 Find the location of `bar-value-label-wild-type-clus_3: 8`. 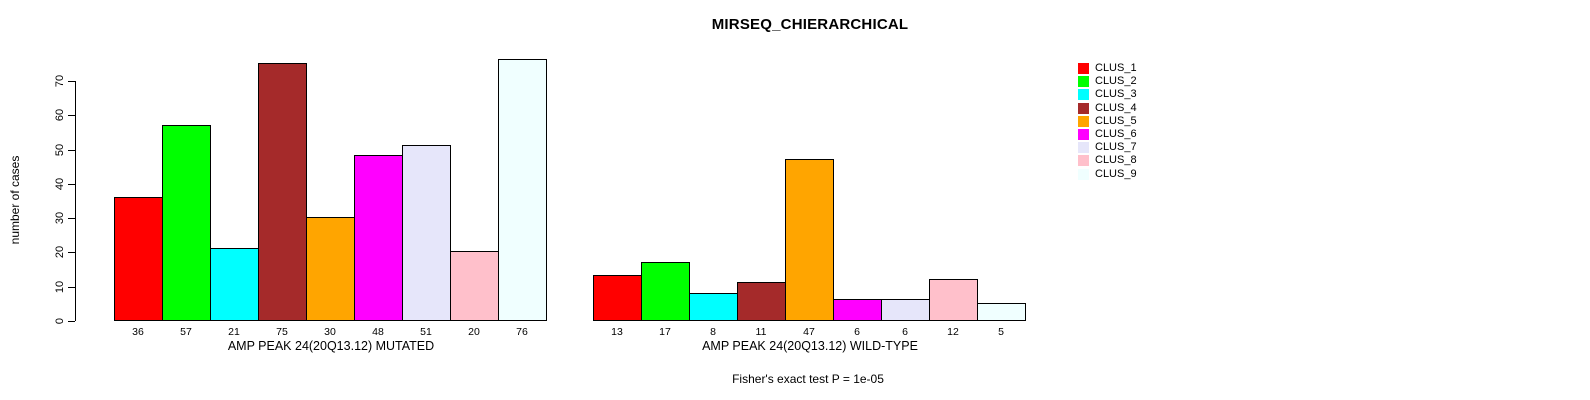

bar-value-label-wild-type-clus_3: 8 is located at coordinates (713, 332).